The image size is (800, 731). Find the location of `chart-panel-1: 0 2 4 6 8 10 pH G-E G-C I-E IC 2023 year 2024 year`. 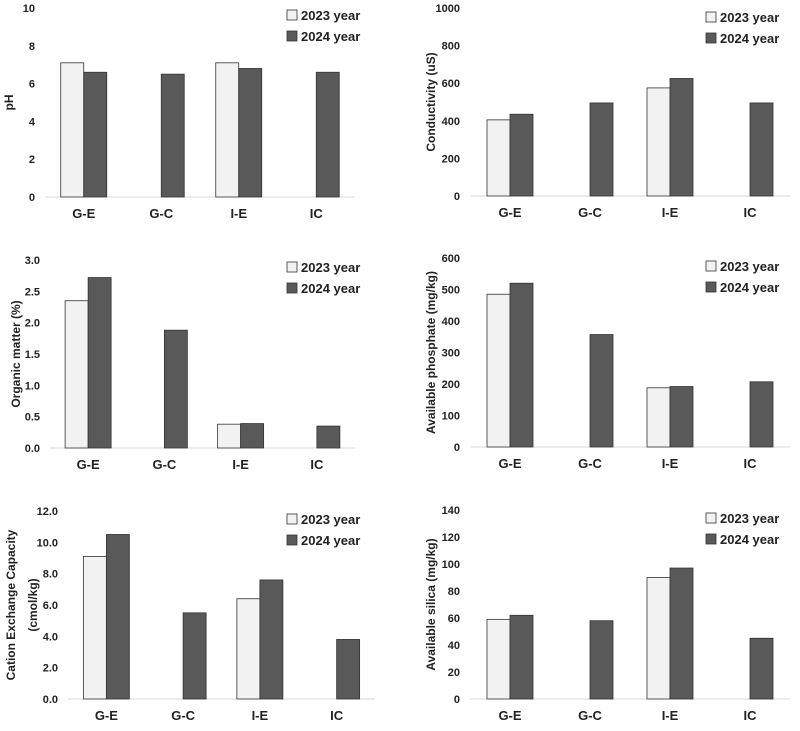

chart-panel-1: 0 2 4 6 8 10 pH G-E G-C I-E IC 2023 year 2024 year is located at coordinates (181, 112).